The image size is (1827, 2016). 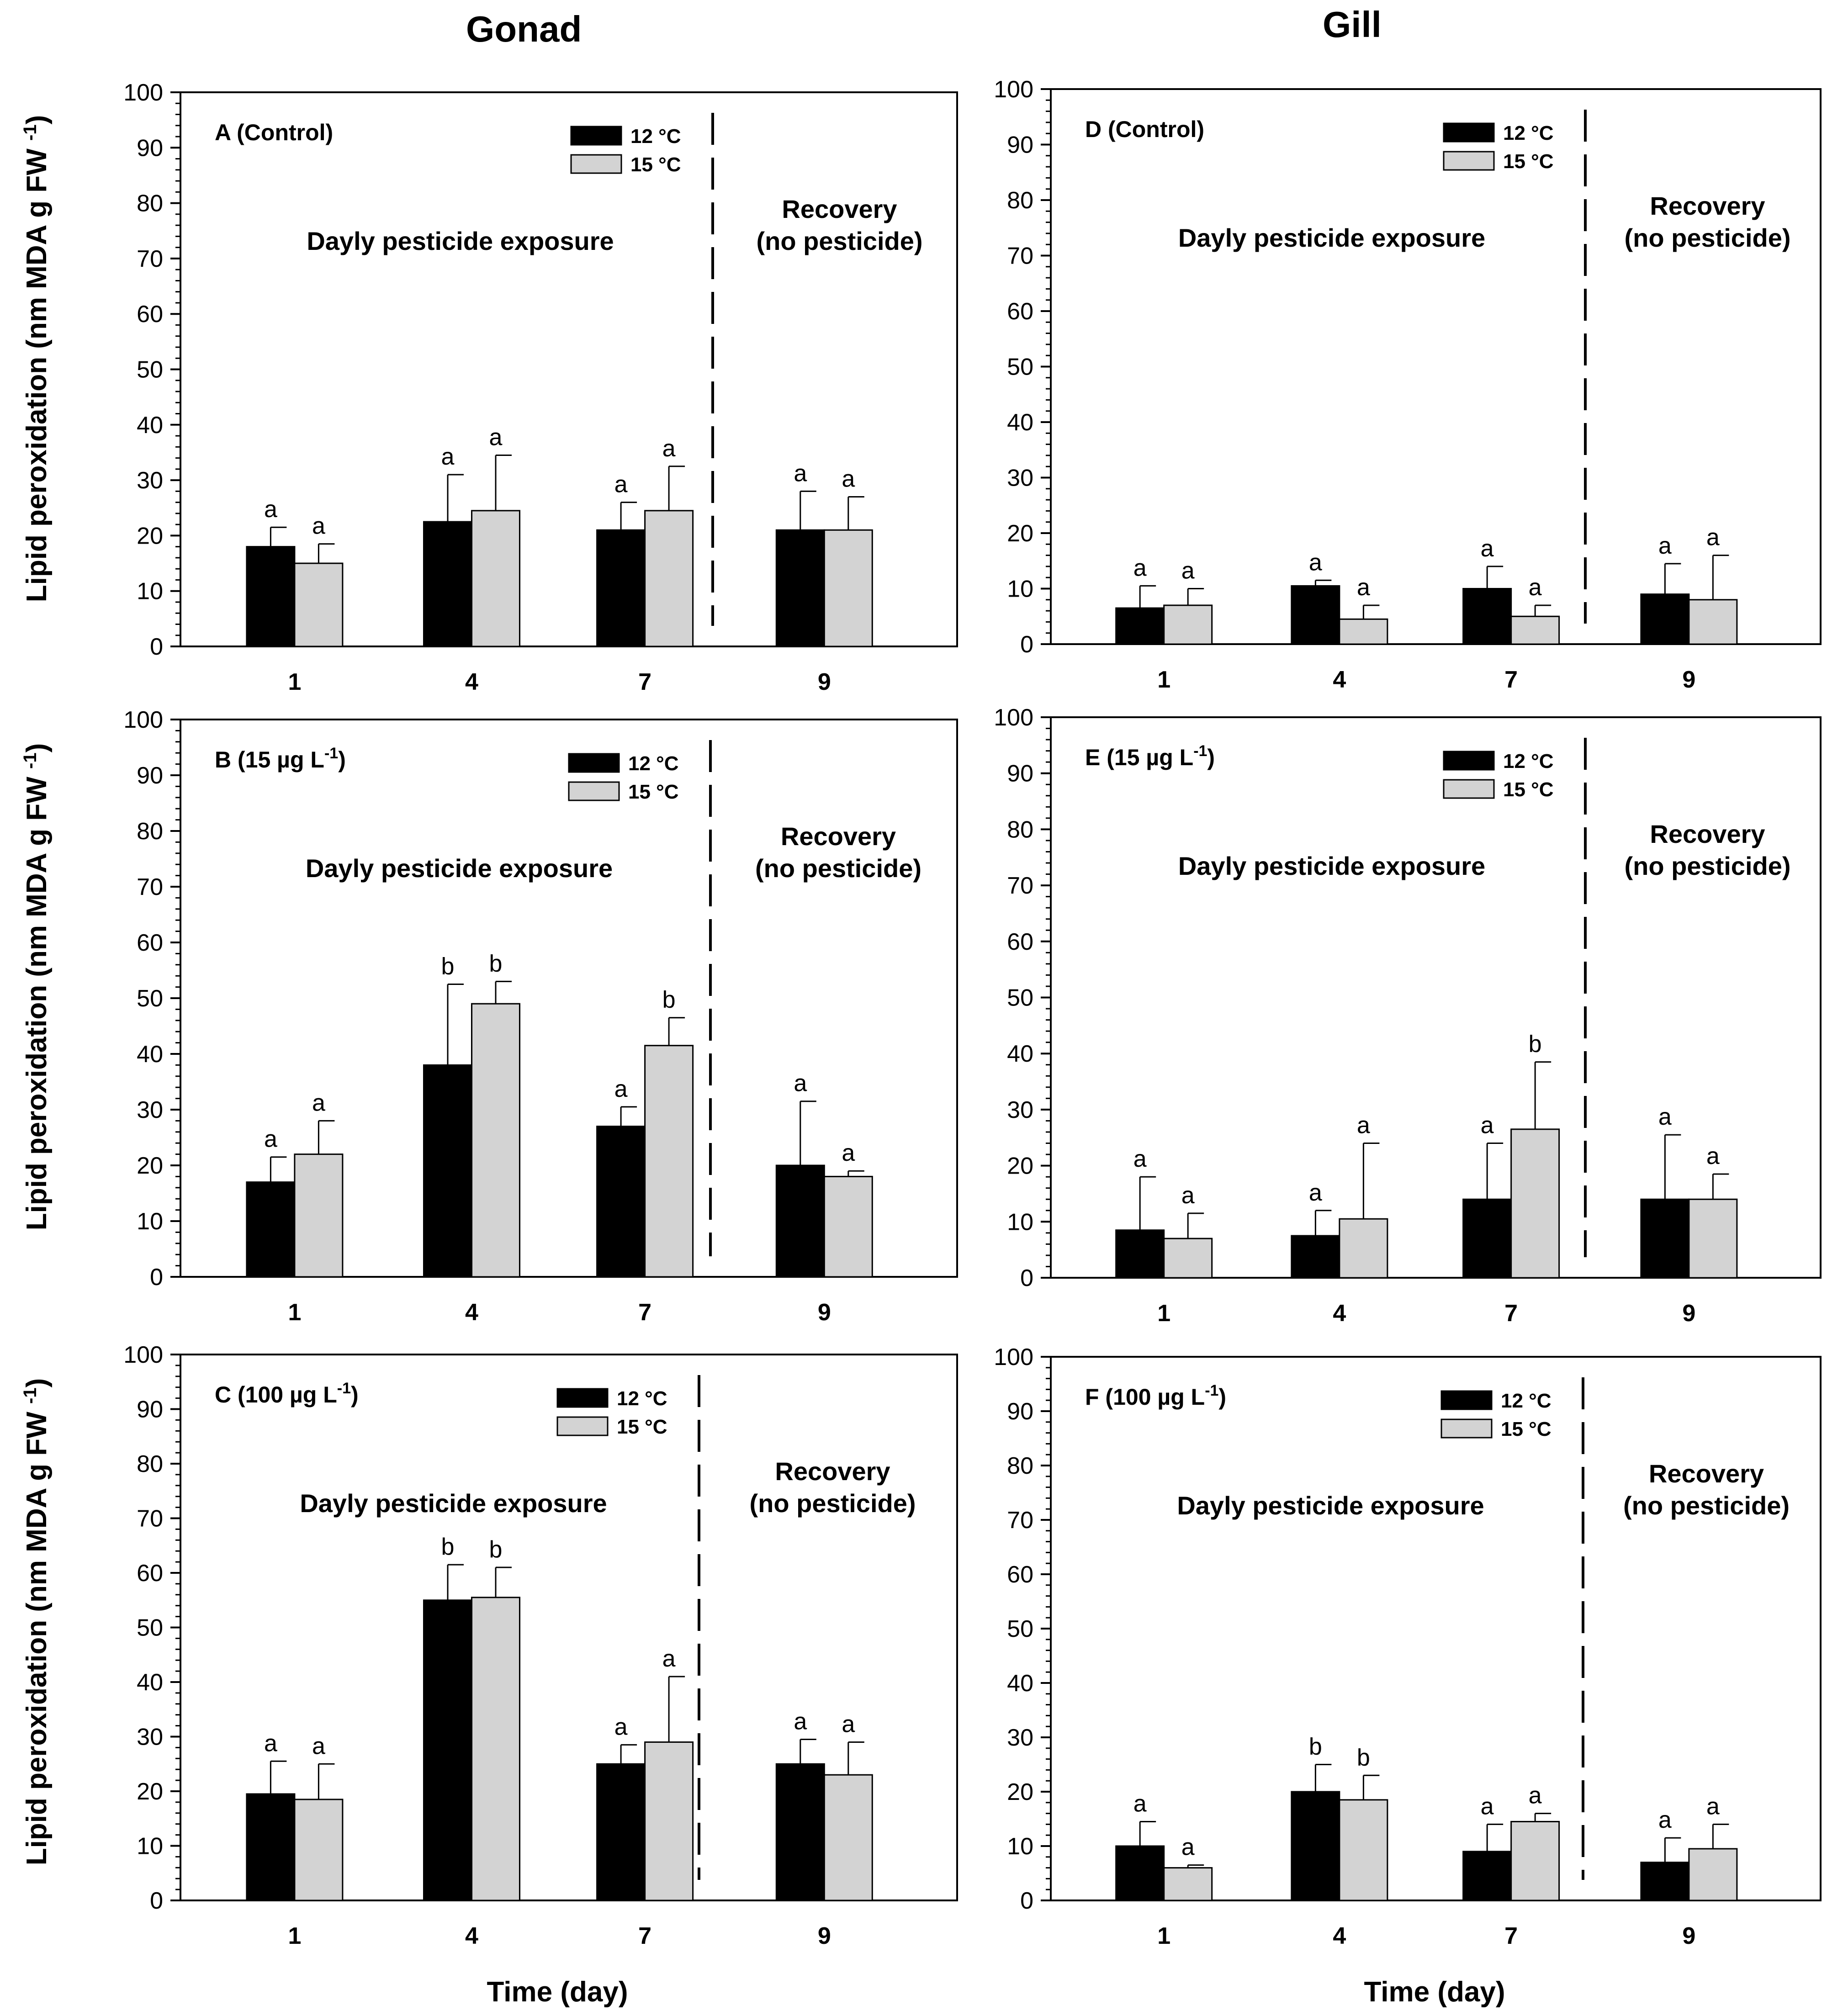 I want to click on recovery-annotation-line1: Recovery, so click(x=839, y=209).